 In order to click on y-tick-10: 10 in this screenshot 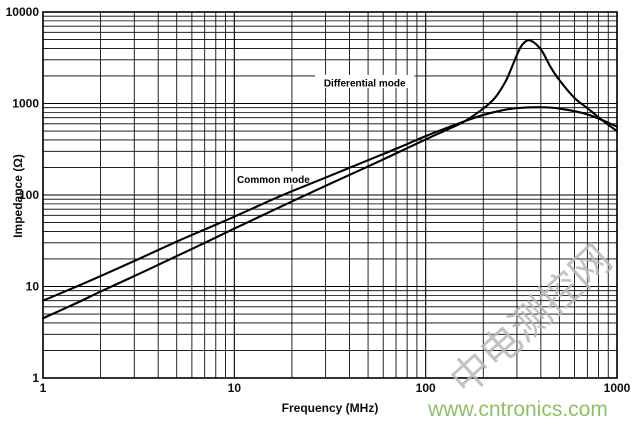, I will do `click(33, 287)`.